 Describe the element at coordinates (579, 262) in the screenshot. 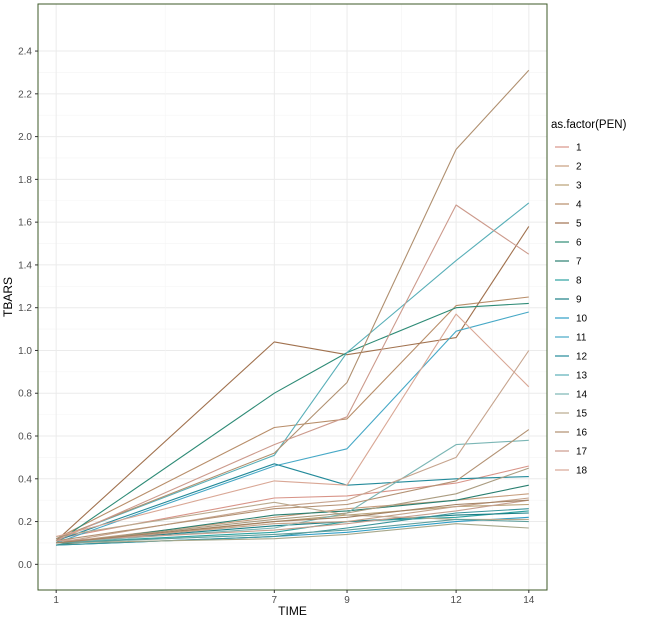

I see `legend-label: 7` at that location.